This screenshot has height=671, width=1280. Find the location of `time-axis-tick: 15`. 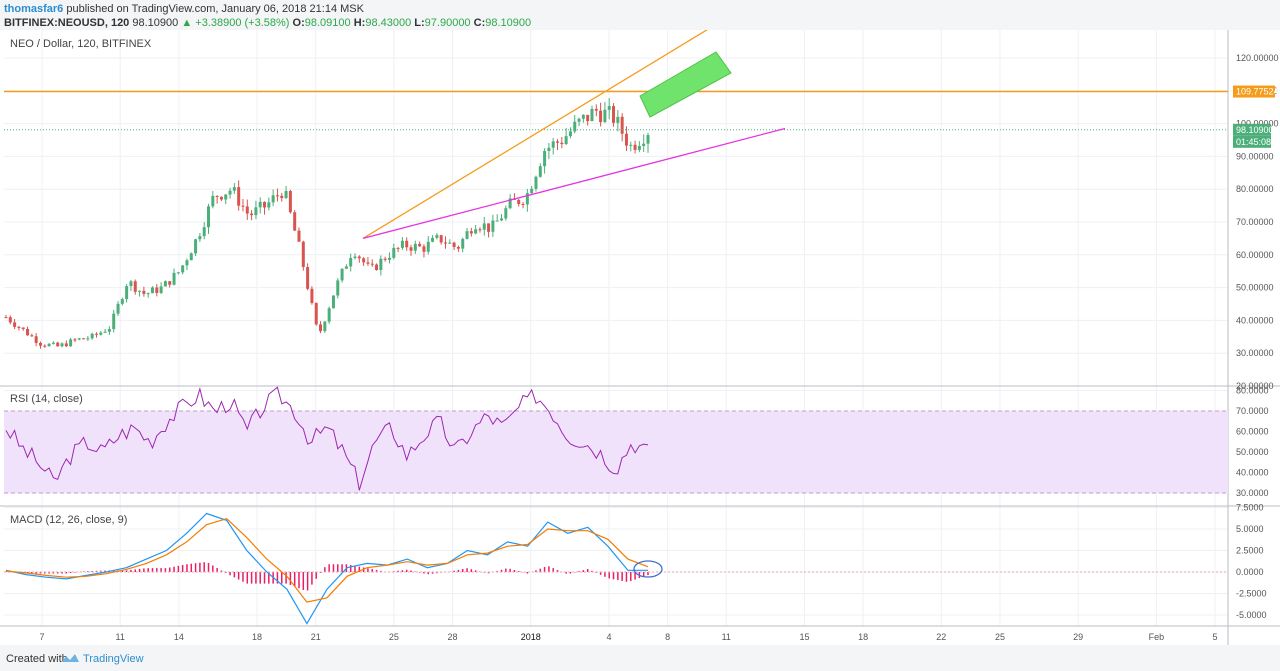

time-axis-tick: 15 is located at coordinates (804, 637).